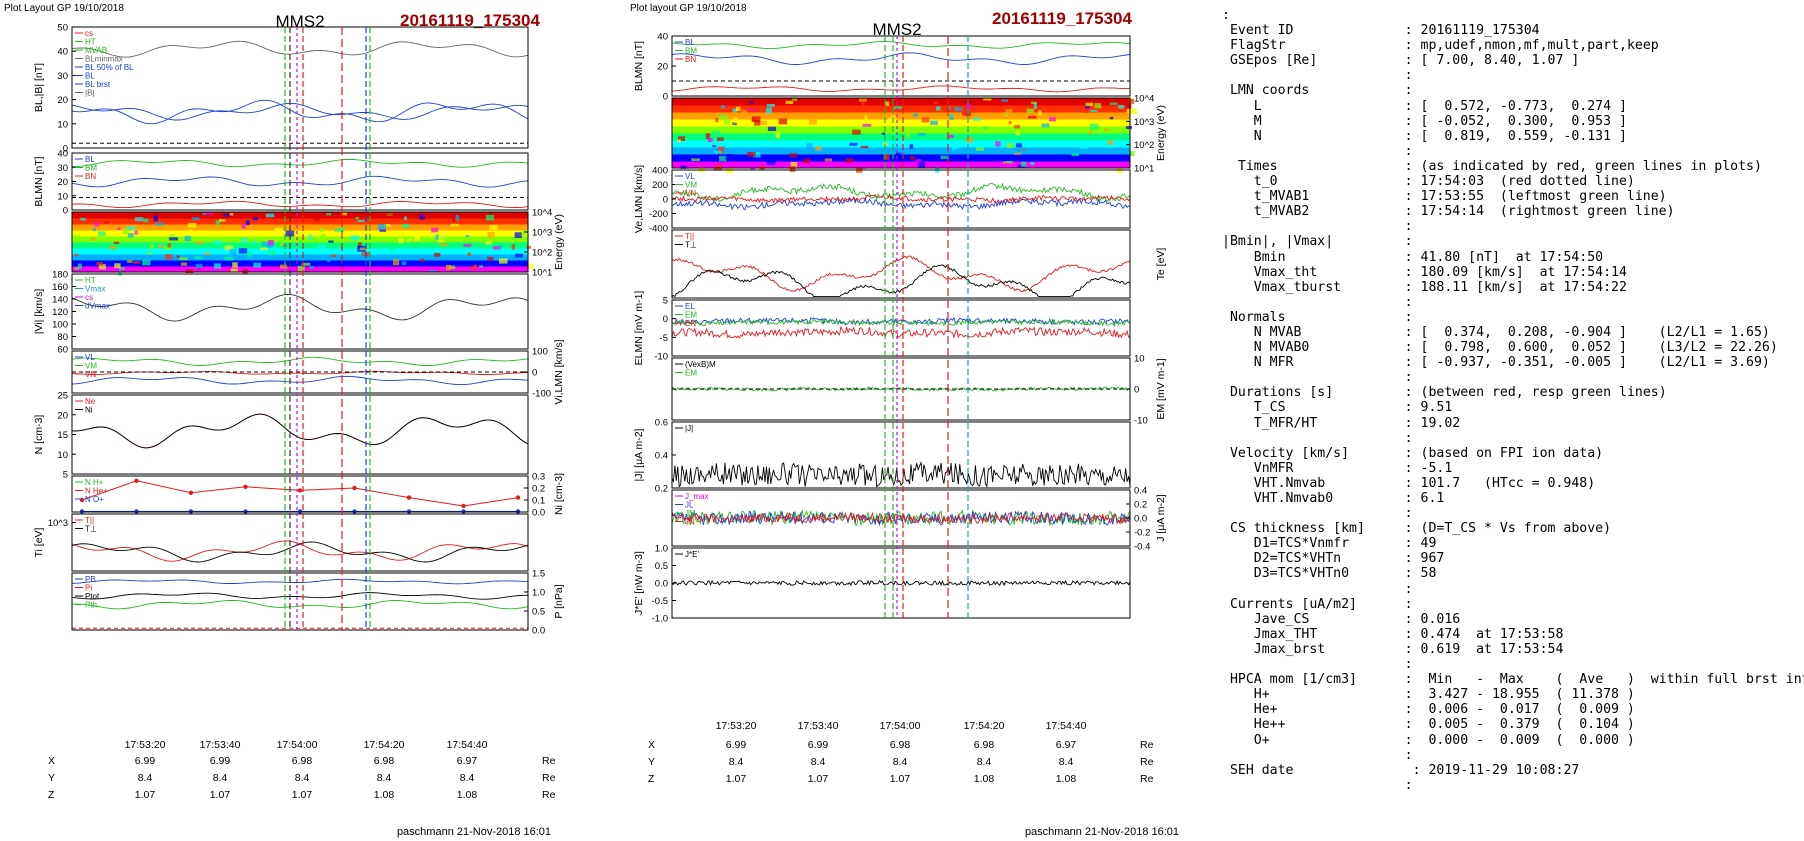 The height and width of the screenshot is (841, 1804). I want to click on y-tick-label: -0.2, so click(1142, 533).